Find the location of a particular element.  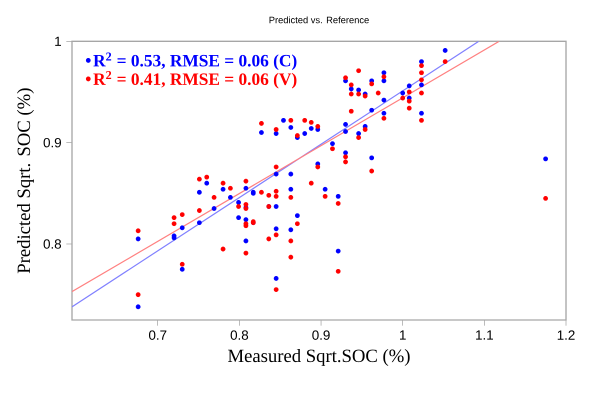

x-tick-label: 0.9 is located at coordinates (321, 335).